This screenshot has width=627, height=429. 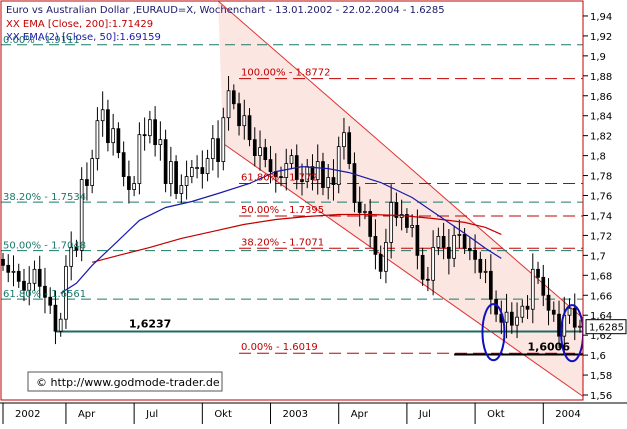 What do you see at coordinates (567, 414) in the screenshot?
I see `x-tick-label: 2004` at bounding box center [567, 414].